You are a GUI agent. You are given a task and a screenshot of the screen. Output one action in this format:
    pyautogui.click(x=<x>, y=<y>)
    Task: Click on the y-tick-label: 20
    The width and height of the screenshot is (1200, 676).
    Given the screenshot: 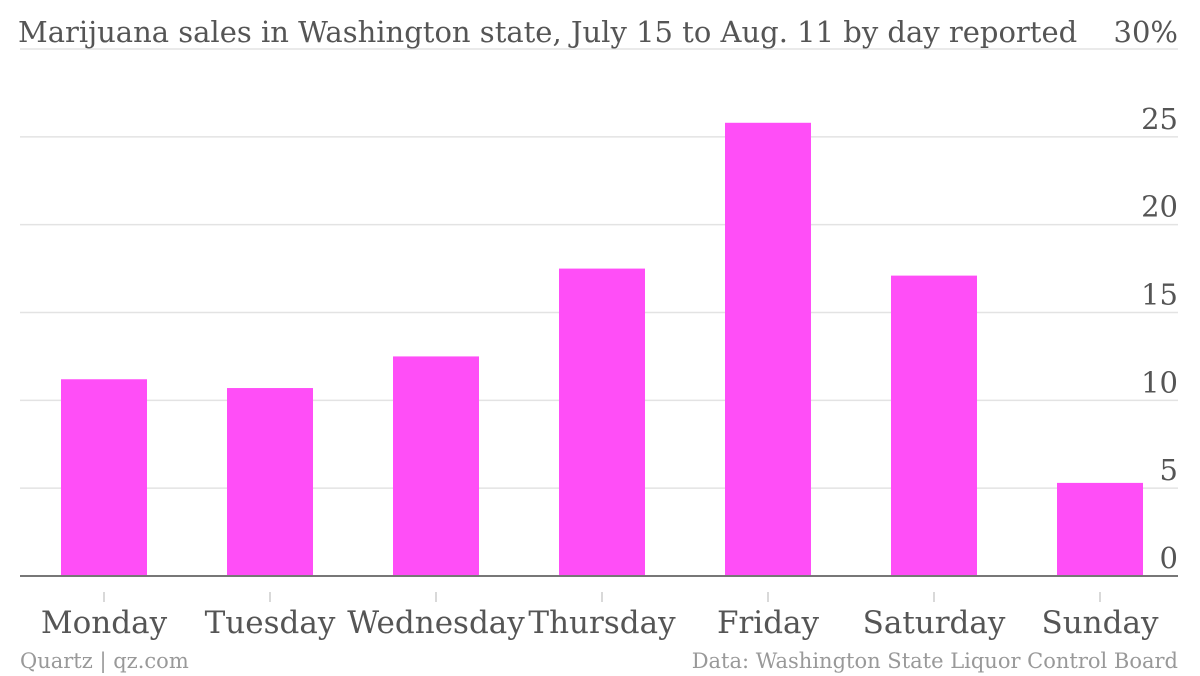 What is the action you would take?
    pyautogui.click(x=1159, y=207)
    